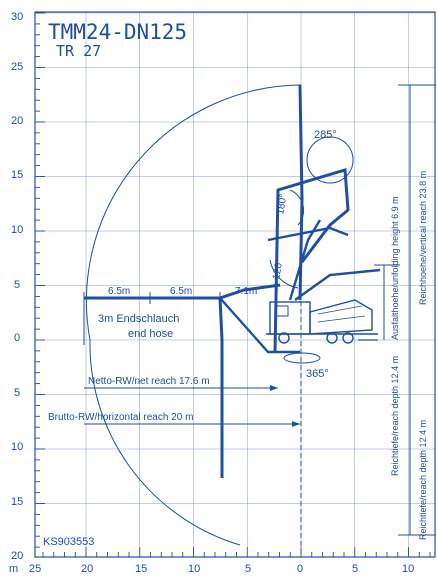  I want to click on boom-downward, so click(221, 387).